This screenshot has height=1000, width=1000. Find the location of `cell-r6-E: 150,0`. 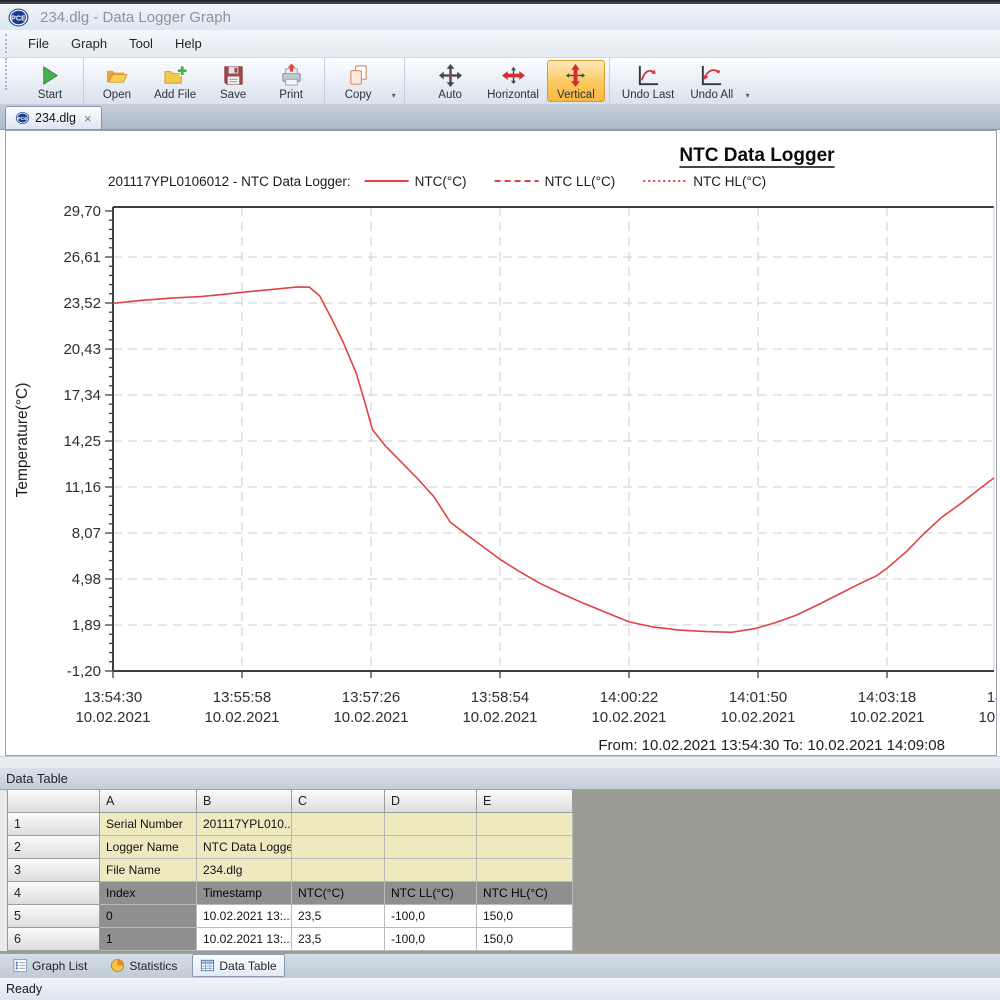

cell-r6-E: 150,0 is located at coordinates (525, 939).